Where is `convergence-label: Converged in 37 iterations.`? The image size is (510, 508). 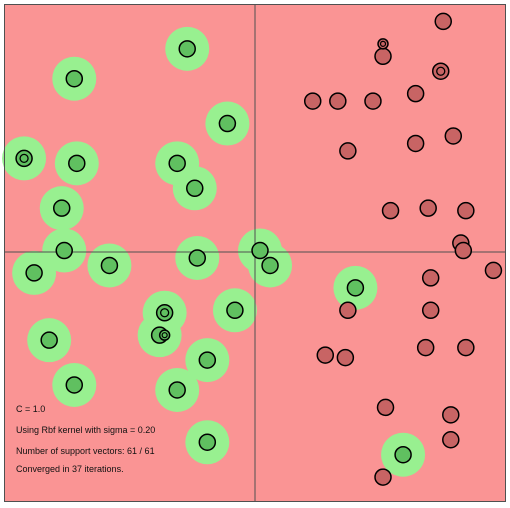 convergence-label: Converged in 37 iterations. is located at coordinates (70, 469).